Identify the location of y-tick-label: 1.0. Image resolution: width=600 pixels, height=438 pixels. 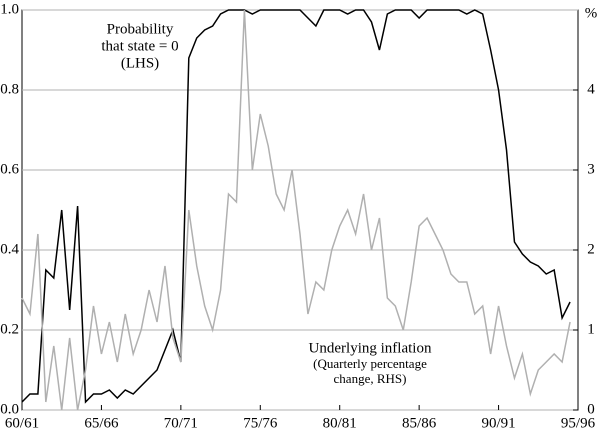
(9, 9).